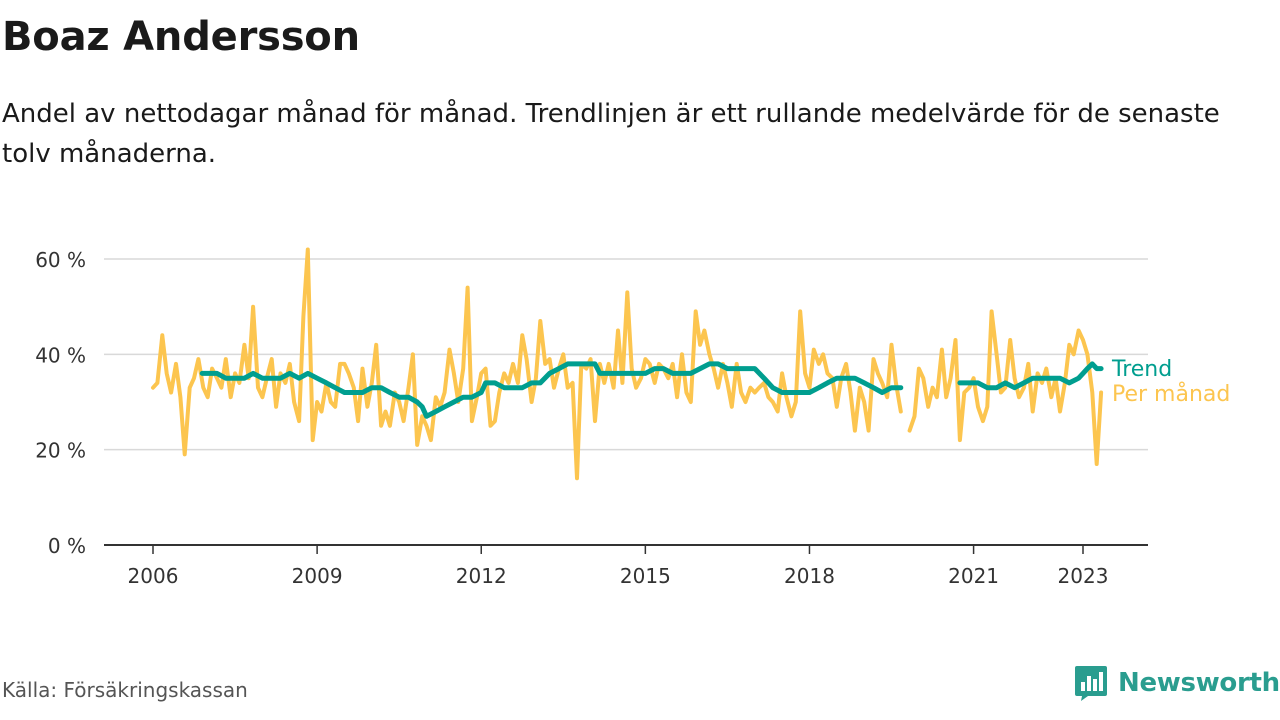 Image resolution: width=1280 pixels, height=720 pixels. What do you see at coordinates (60, 451) in the screenshot?
I see `y-tick-label: 20 %` at bounding box center [60, 451].